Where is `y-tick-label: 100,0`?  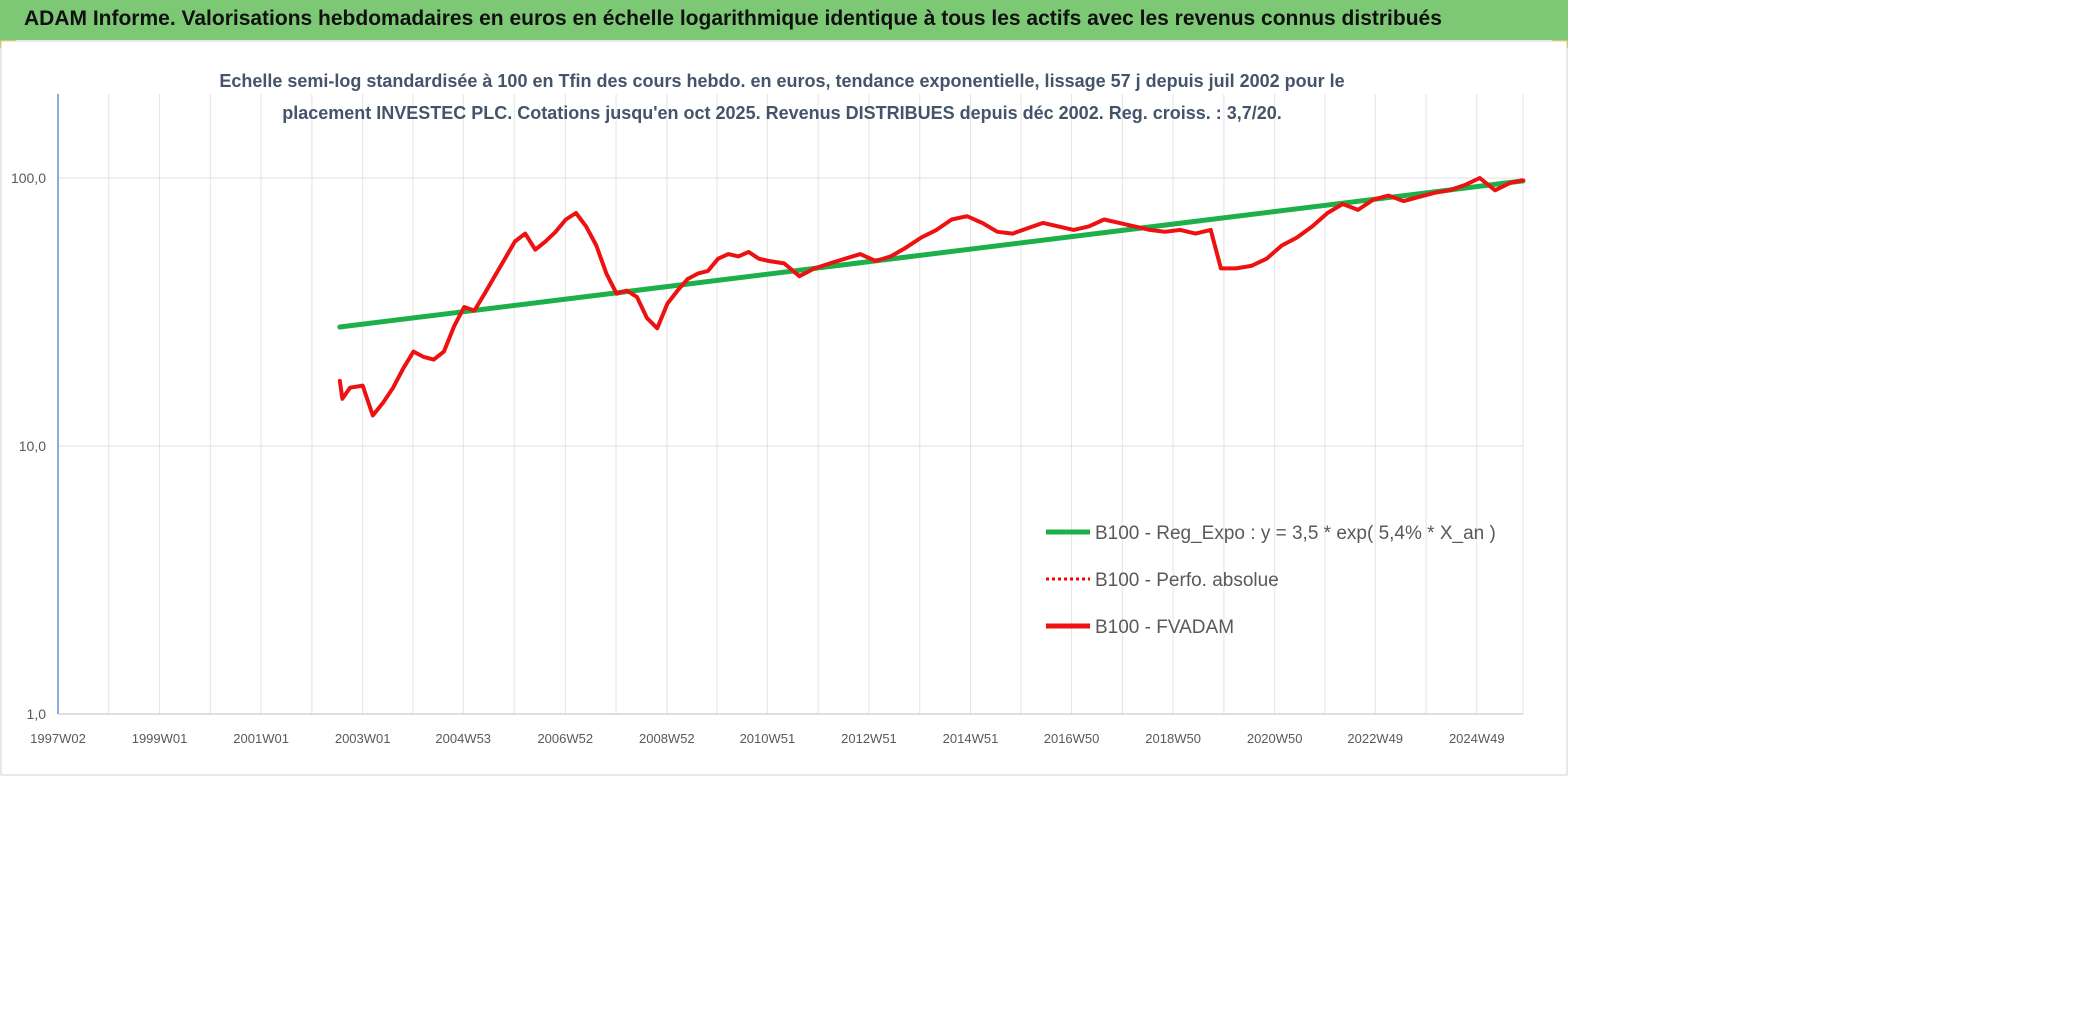 y-tick-label: 100,0 is located at coordinates (28, 178).